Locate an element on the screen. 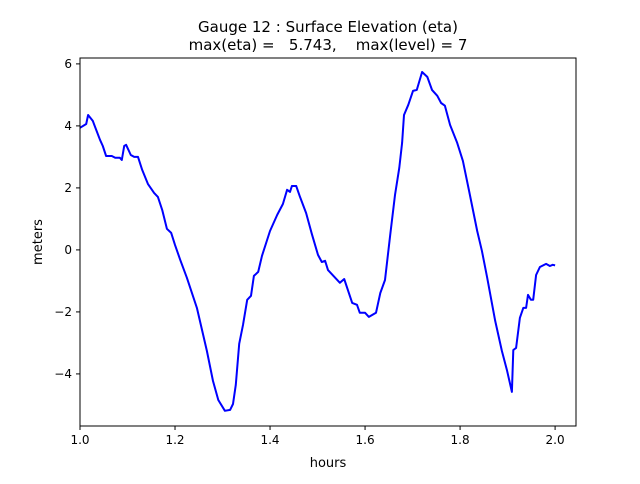  x-tick-label: 1.4 is located at coordinates (269, 440).